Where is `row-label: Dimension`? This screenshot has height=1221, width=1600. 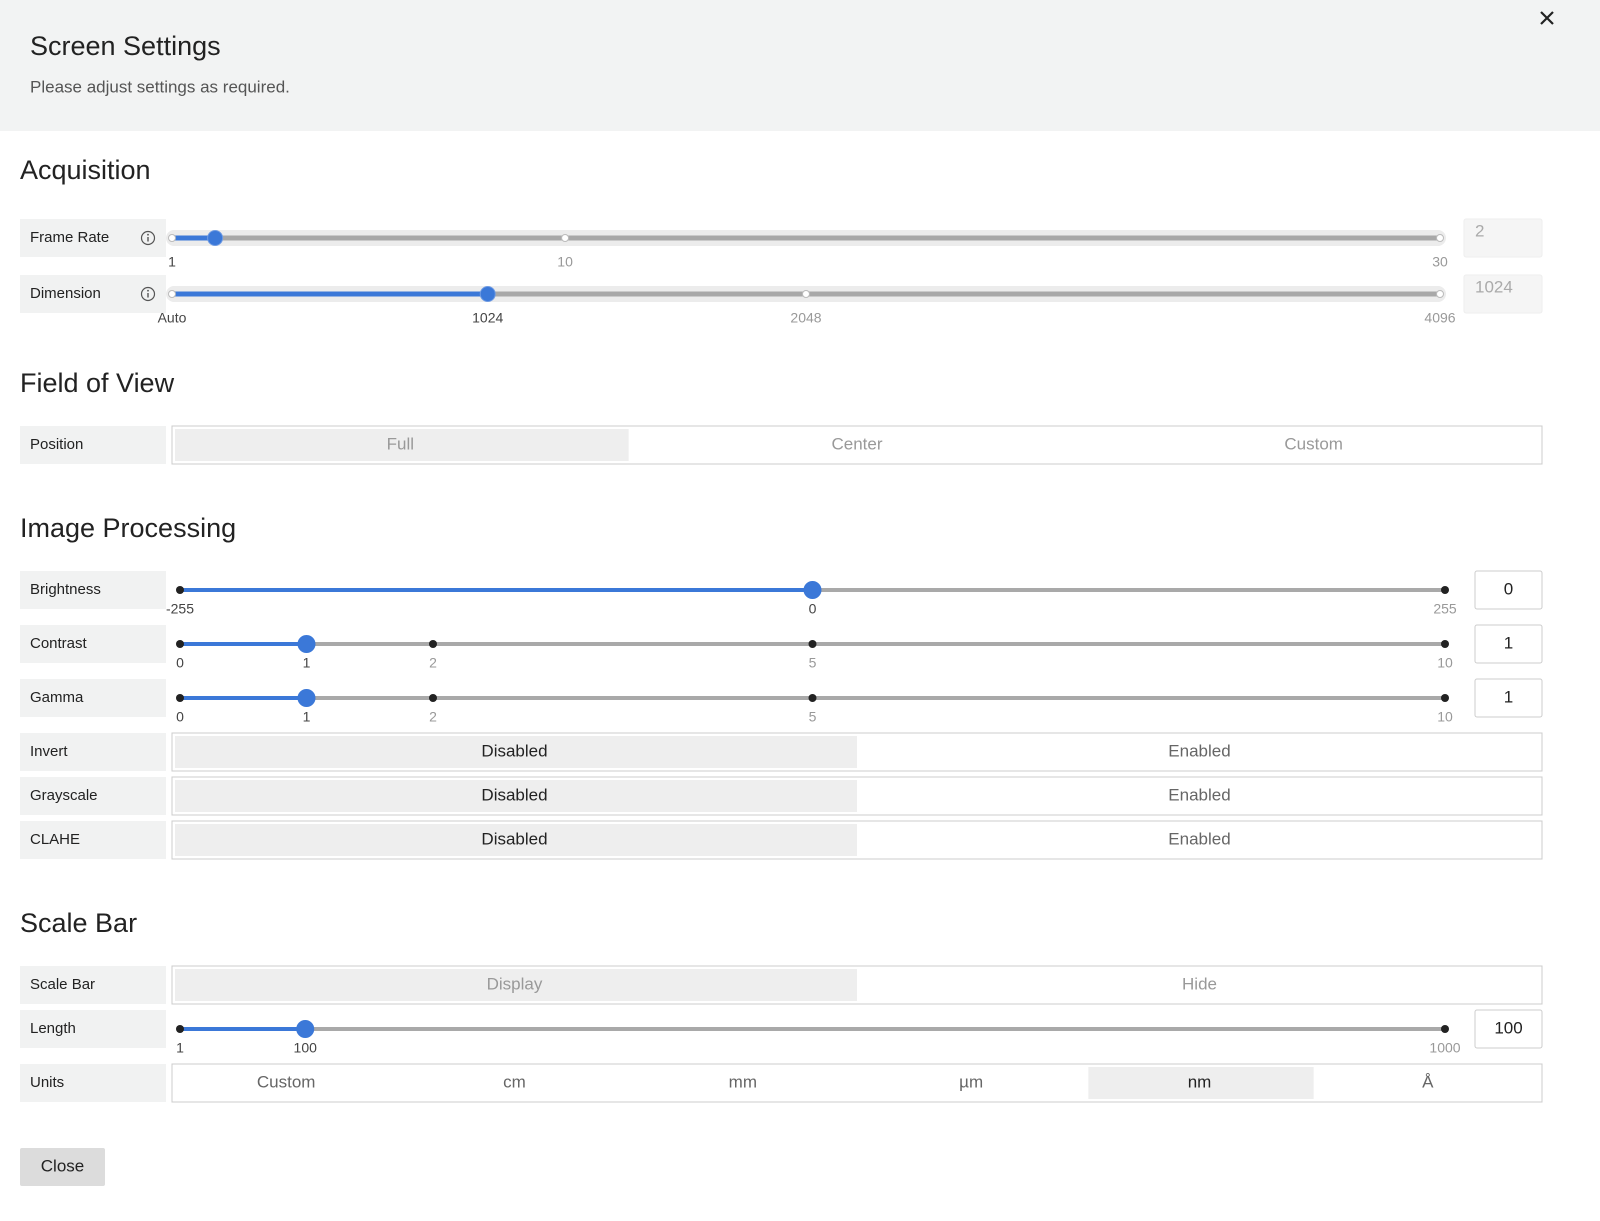 row-label: Dimension is located at coordinates (65, 293).